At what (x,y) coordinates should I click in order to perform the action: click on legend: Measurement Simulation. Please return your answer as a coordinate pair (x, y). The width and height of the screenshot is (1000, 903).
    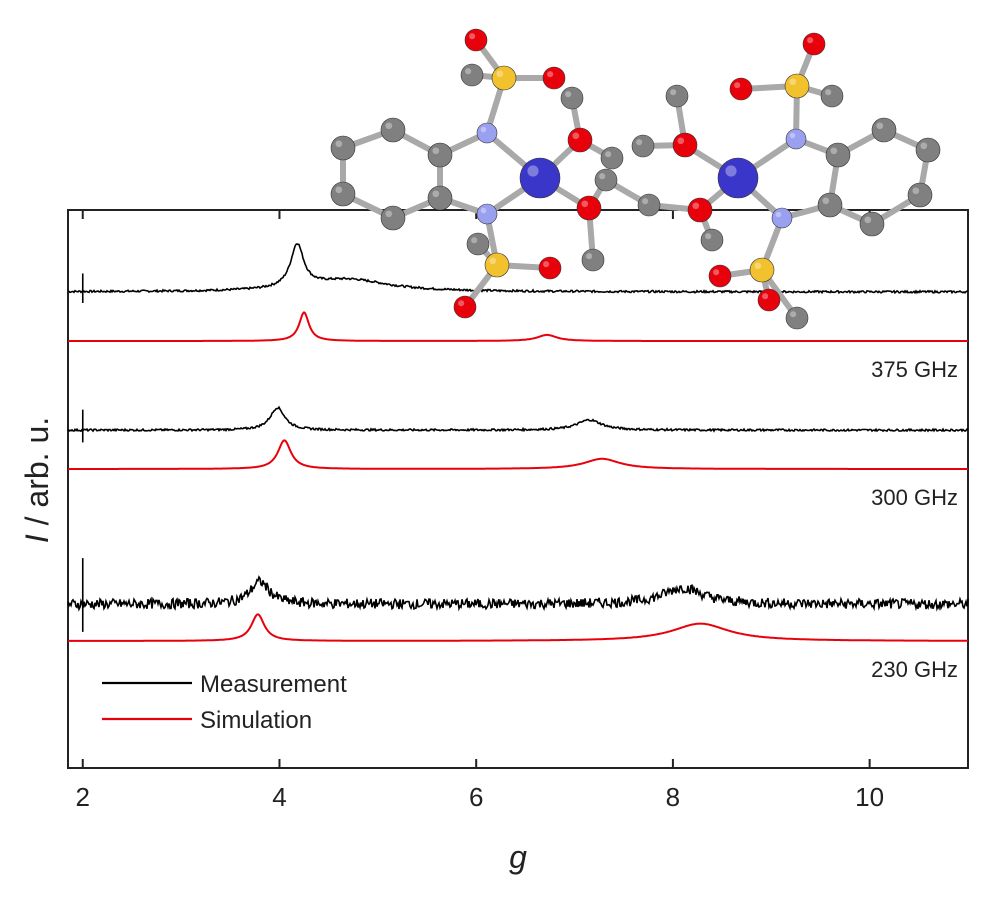
    Looking at the image, I should click on (224, 702).